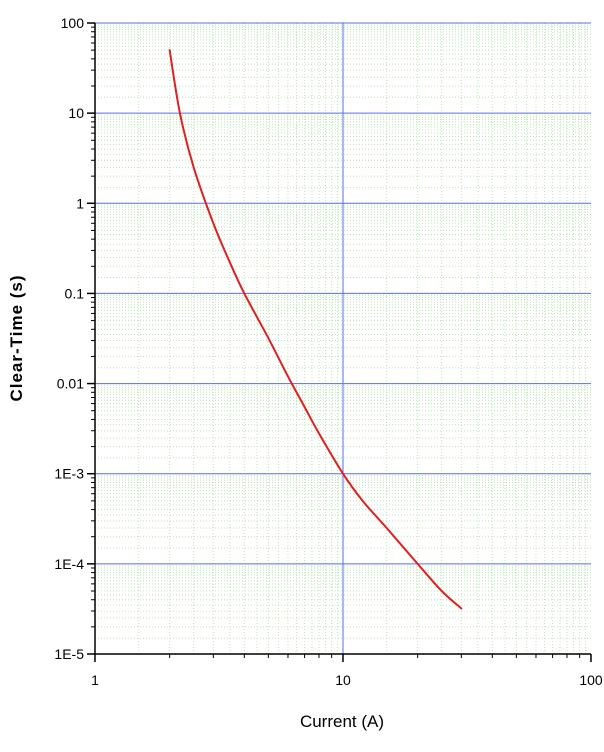 Image resolution: width=604 pixels, height=752 pixels. Describe the element at coordinates (74, 338) in the screenshot. I see `y-ticks: 1E-5 1E-4 1E-3 0.01 0.1 1 10 100` at that location.